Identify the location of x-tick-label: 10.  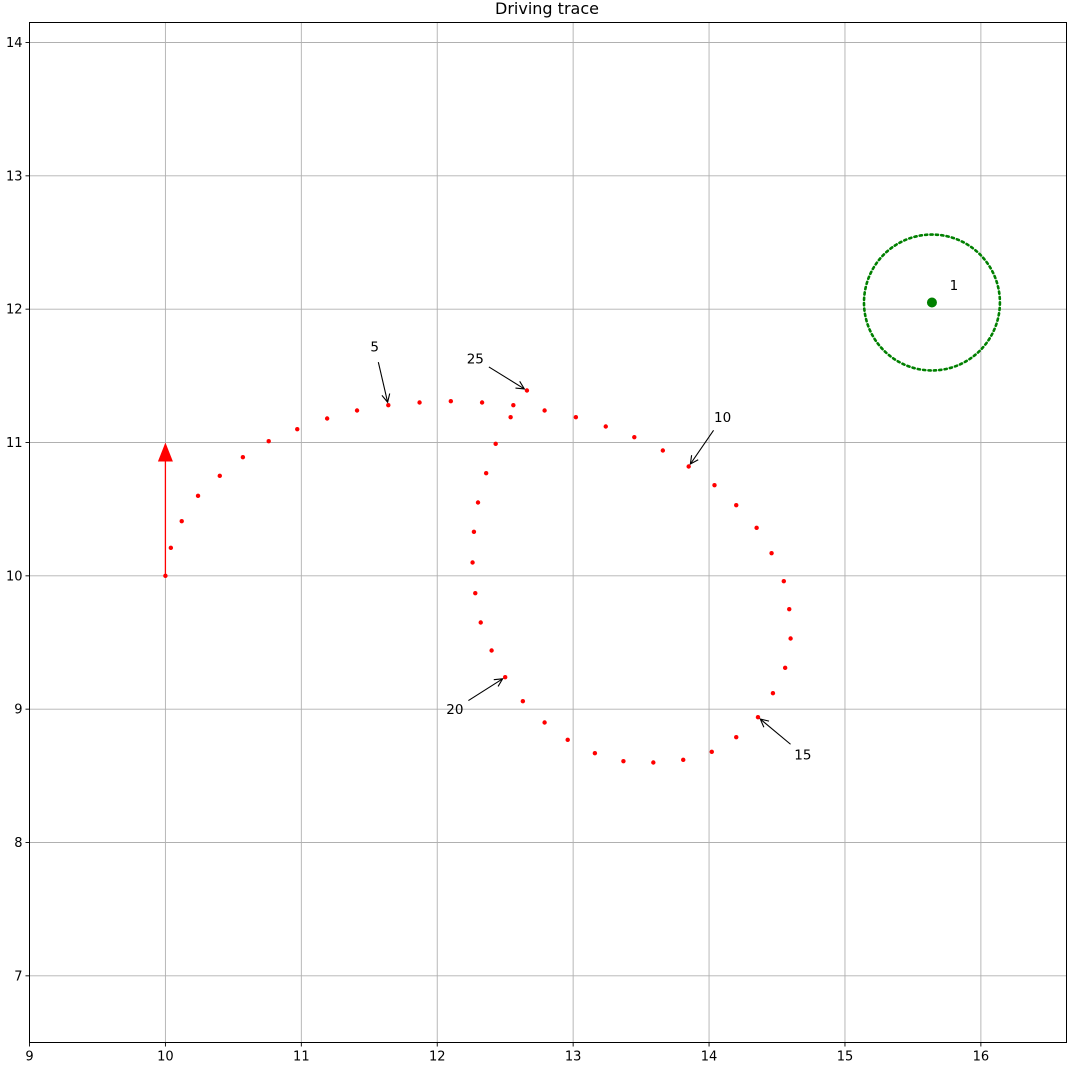
(165, 1057).